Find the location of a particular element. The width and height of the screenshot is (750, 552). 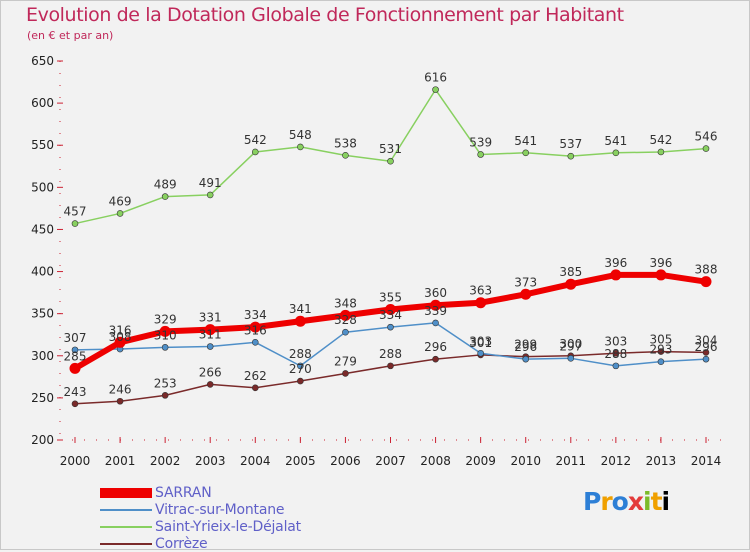

data-label: 270 is located at coordinates (300, 369).